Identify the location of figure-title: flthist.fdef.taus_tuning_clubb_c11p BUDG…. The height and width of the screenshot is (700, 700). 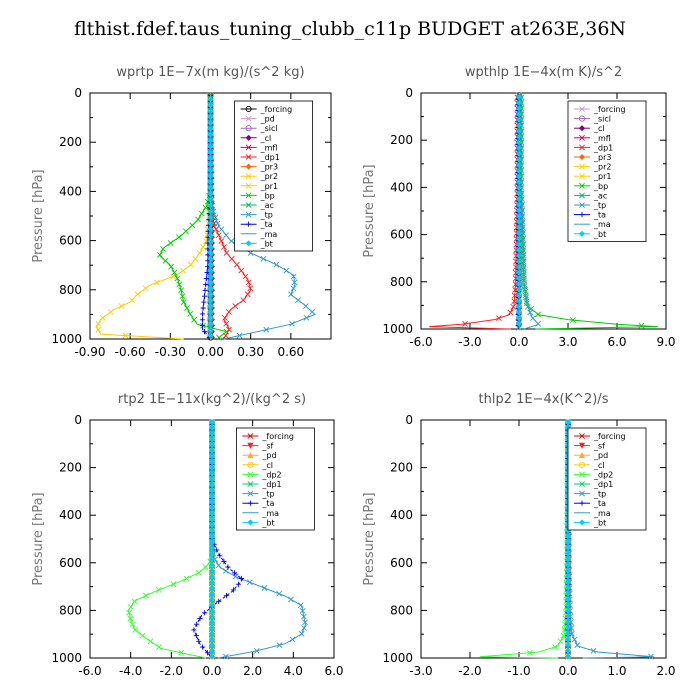
(350, 29).